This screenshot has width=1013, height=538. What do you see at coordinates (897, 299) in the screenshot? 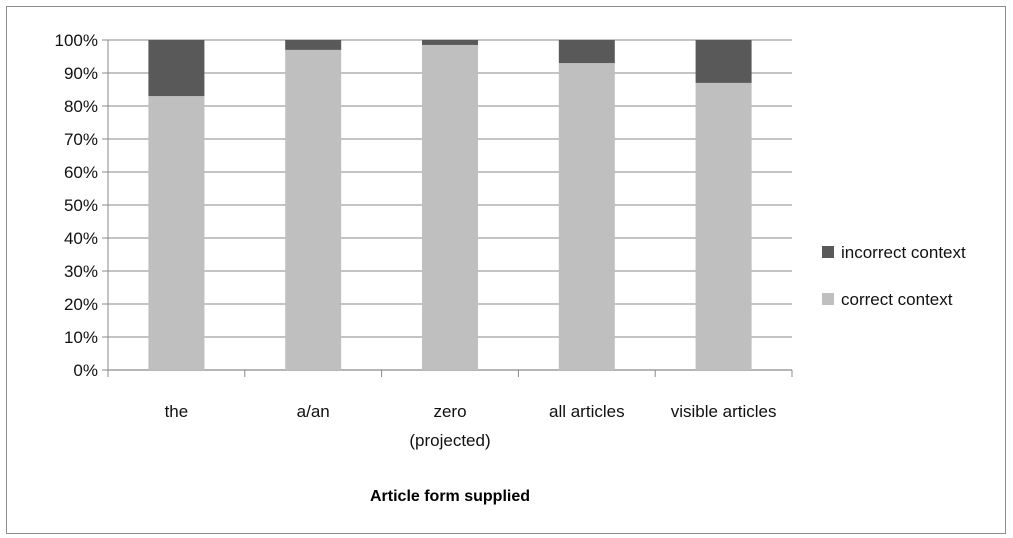
I see `legend-label-correct-context: correct context` at bounding box center [897, 299].